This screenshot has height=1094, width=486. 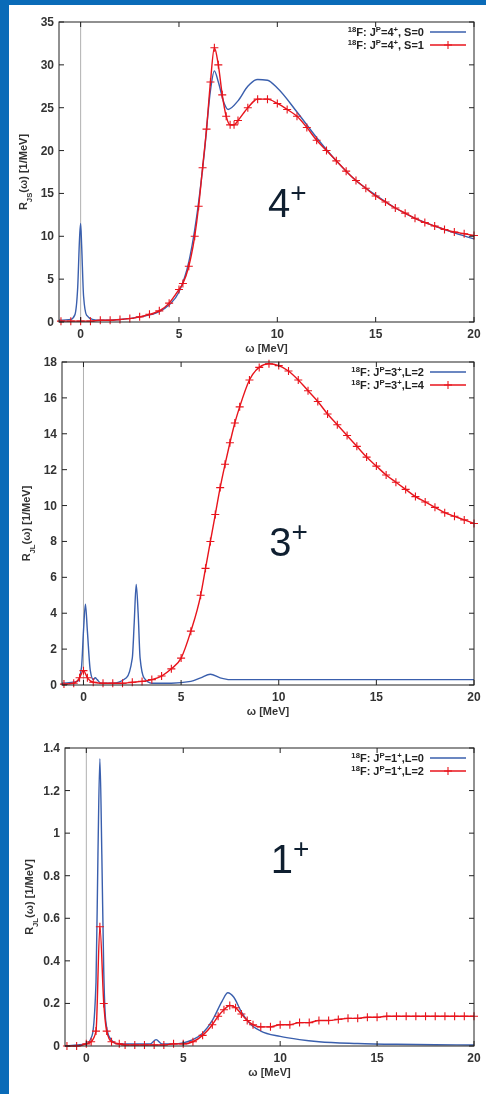 What do you see at coordinates (385, 31) in the screenshot?
I see `legend-label: $^{18}$F: J$^{P}$=4$^{+}$, S=0` at bounding box center [385, 31].